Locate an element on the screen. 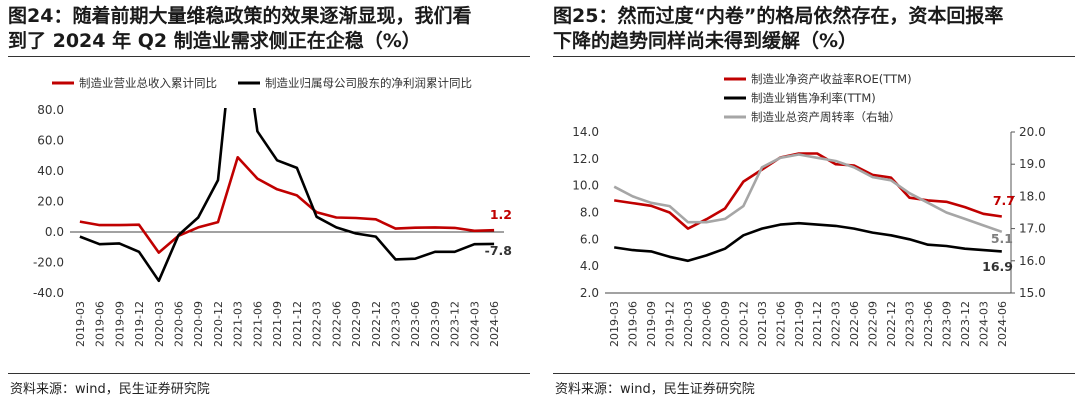 This screenshot has width=1080, height=406. end-value-label: 7.7 is located at coordinates (1004, 200).